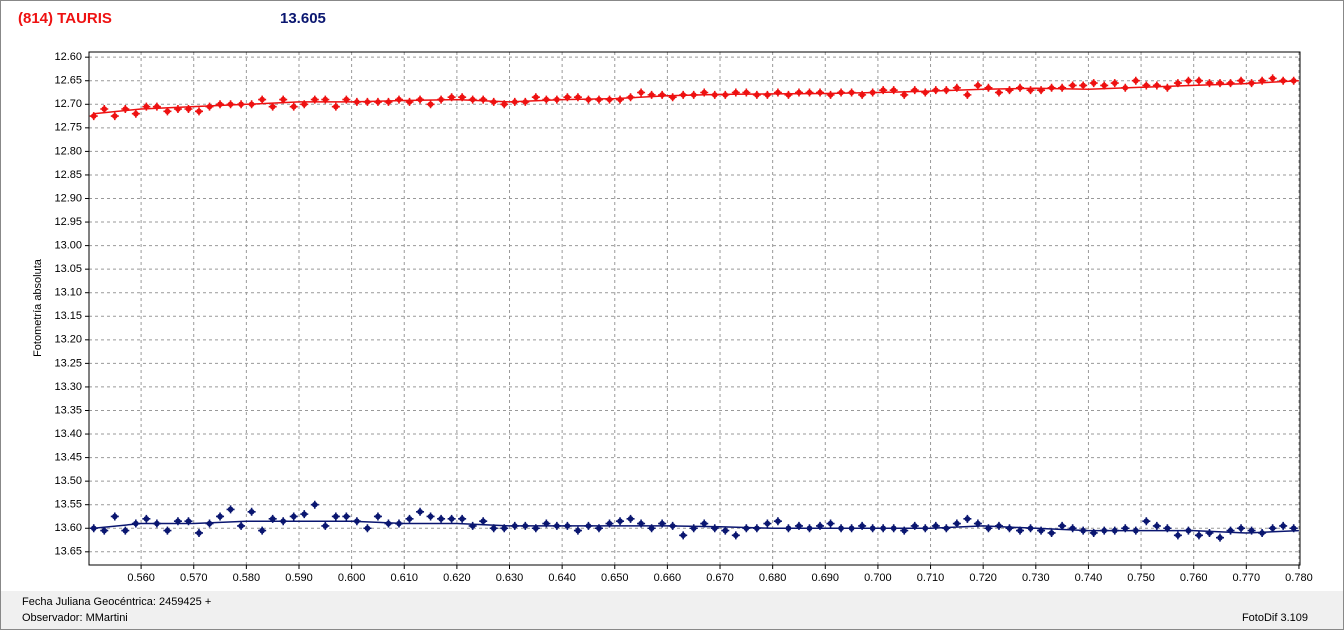  I want to click on x-tick-label: 0.620, so click(457, 578).